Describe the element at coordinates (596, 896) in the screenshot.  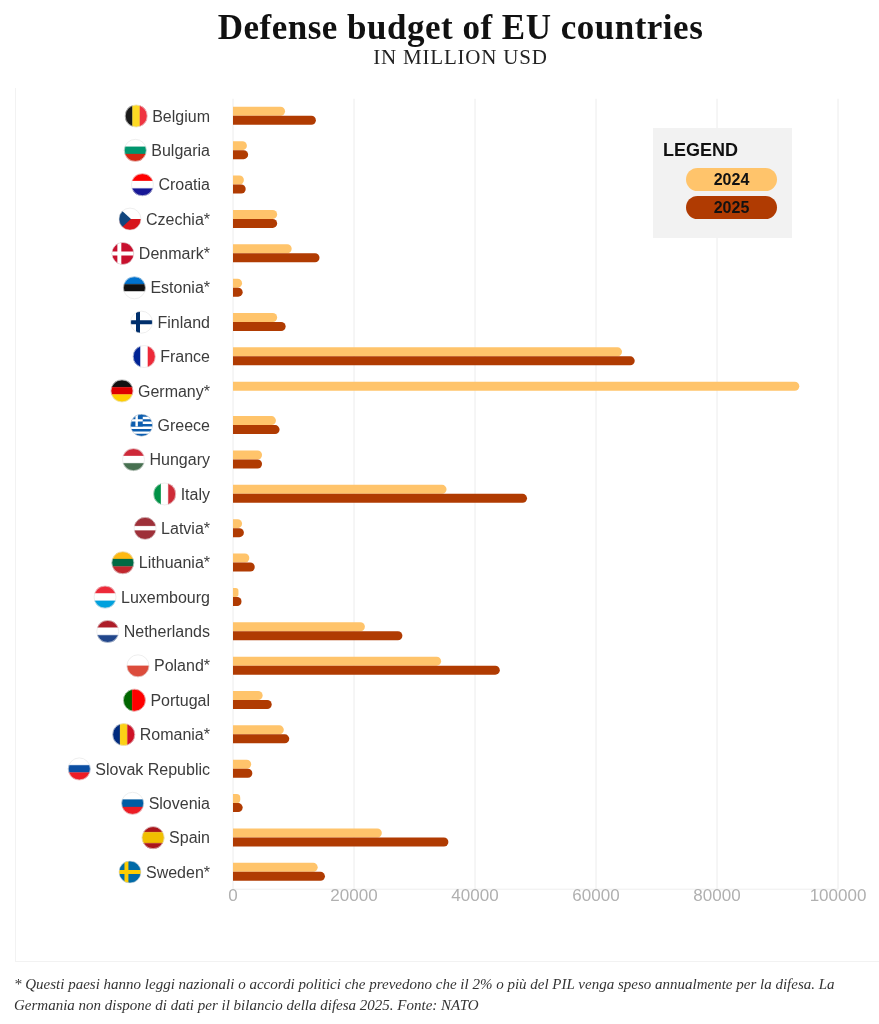
I see `x-tick-label: 60000` at that location.